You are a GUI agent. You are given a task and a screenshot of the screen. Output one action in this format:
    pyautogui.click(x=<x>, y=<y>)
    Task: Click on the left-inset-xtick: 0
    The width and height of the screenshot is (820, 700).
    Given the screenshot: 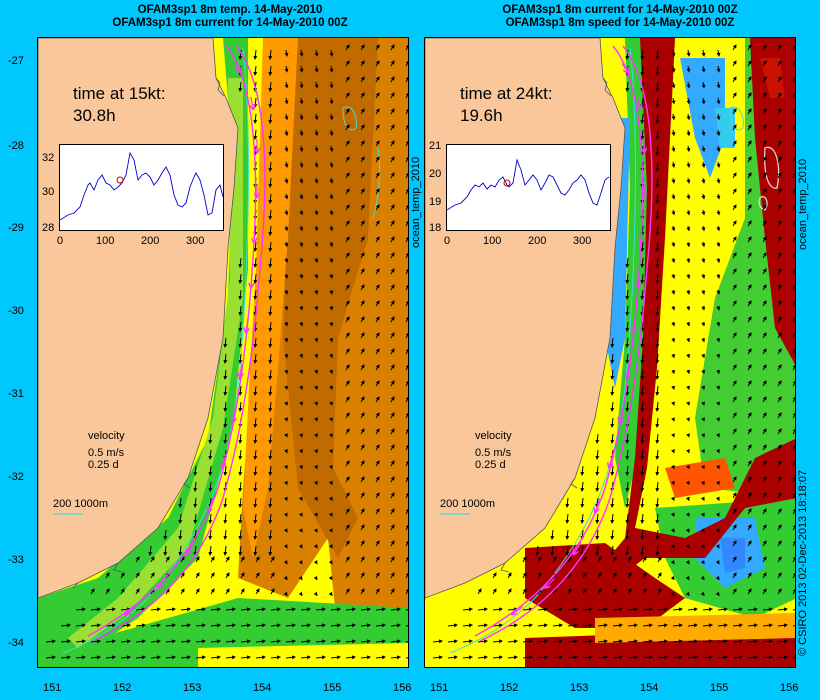 What is the action you would take?
    pyautogui.click(x=60, y=241)
    